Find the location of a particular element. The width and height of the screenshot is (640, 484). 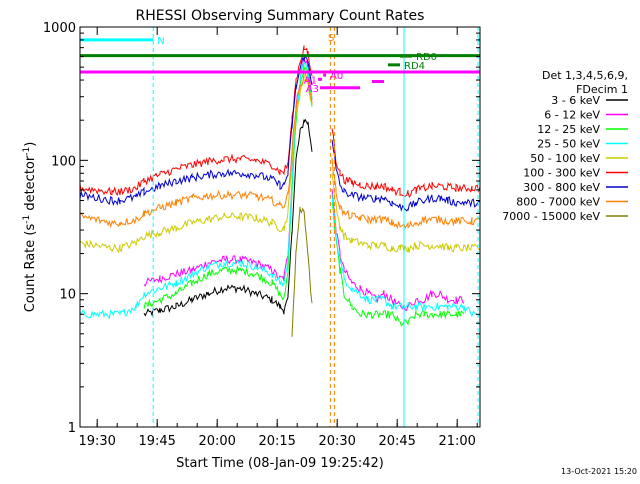

legend-header-1: FDecim 1 is located at coordinates (602, 89).